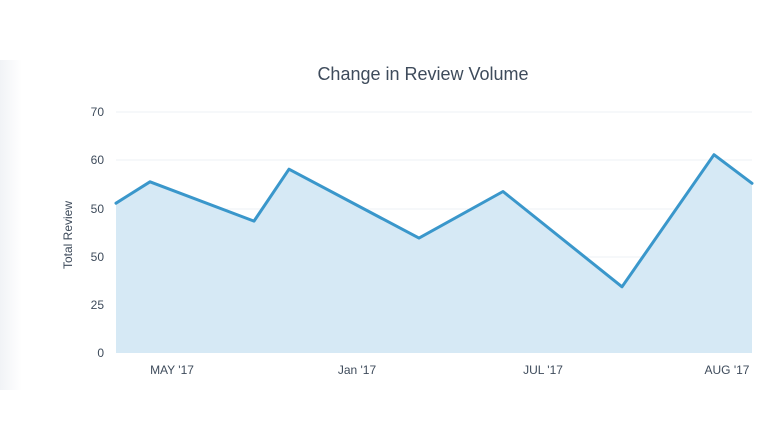 This screenshot has height=421, width=766. Describe the element at coordinates (543, 370) in the screenshot. I see `x-tick-label: JUL '17` at that location.